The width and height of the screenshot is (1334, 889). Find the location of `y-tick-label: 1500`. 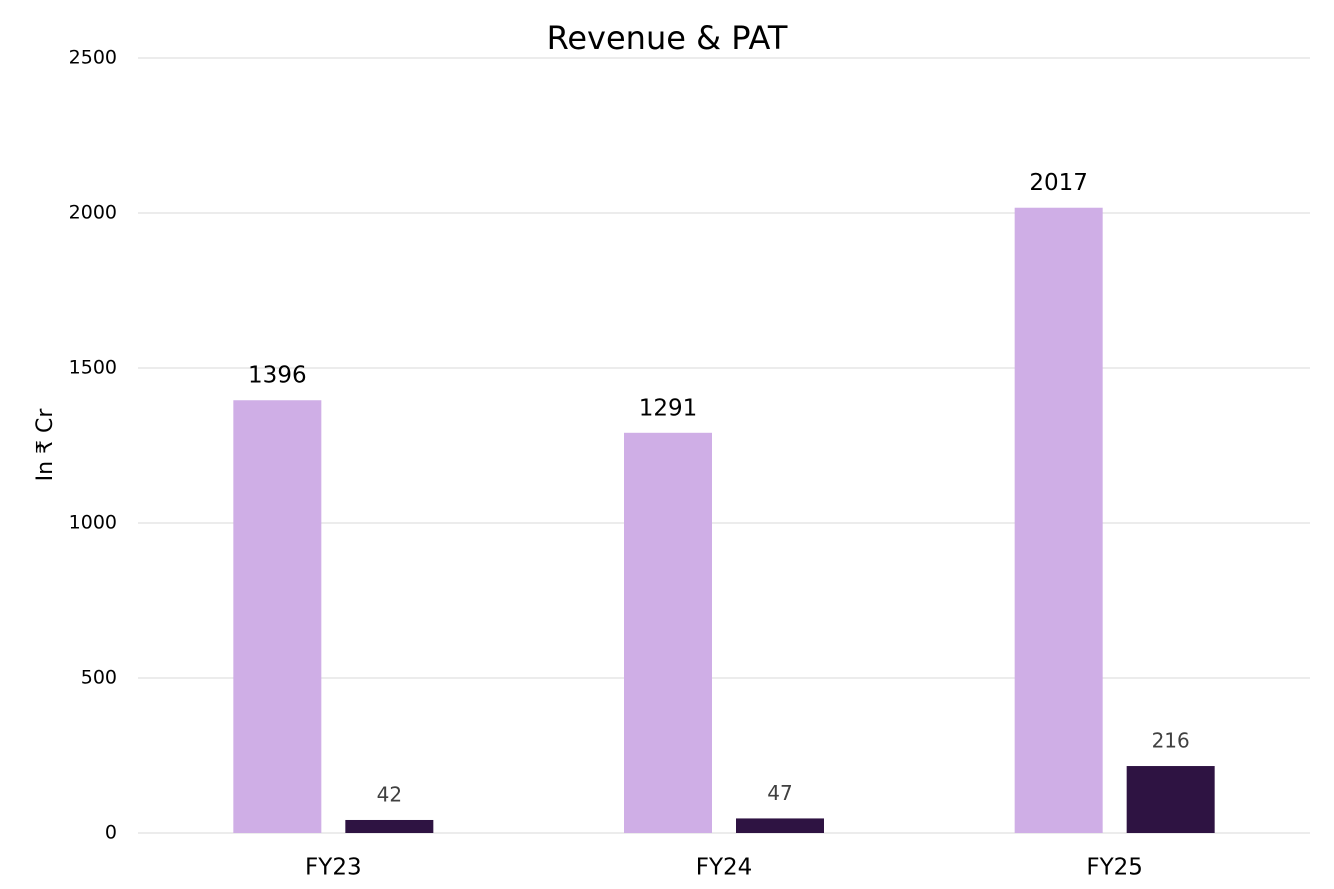

y-tick-label: 1500 is located at coordinates (93, 368).